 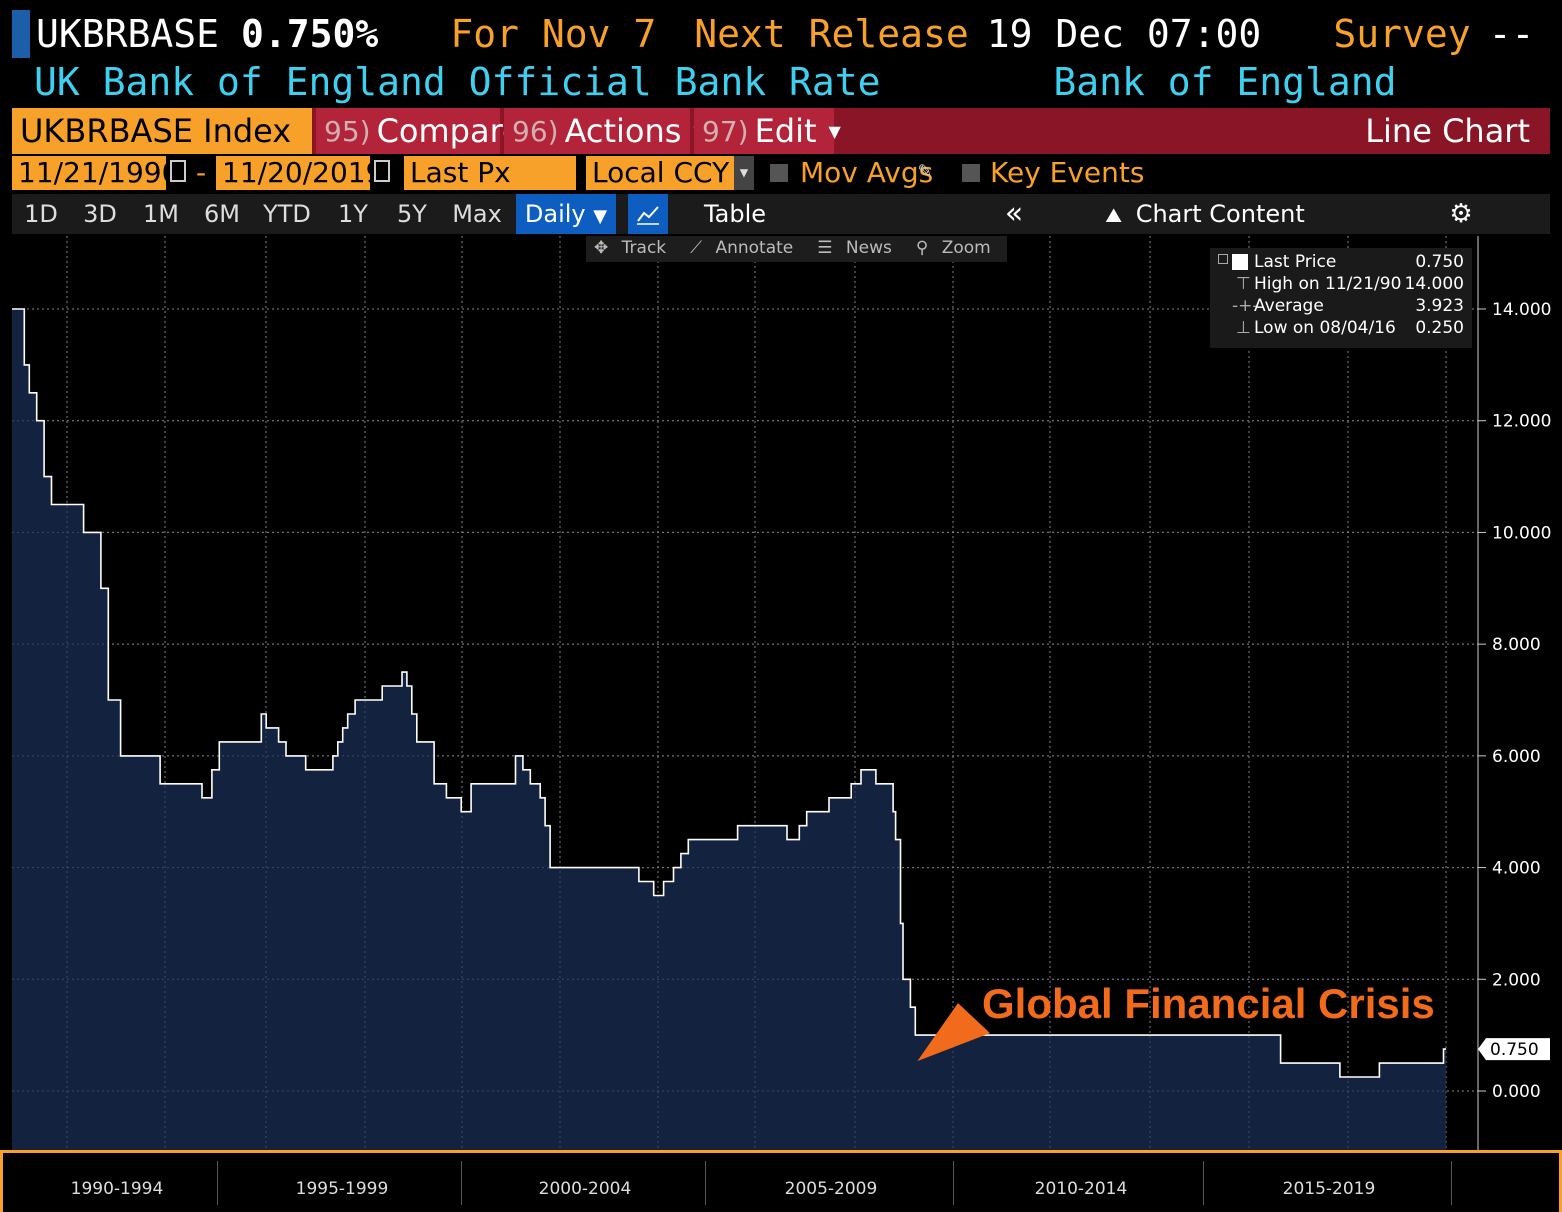 I want to click on pencil-icon: ✎, so click(x=925, y=170).